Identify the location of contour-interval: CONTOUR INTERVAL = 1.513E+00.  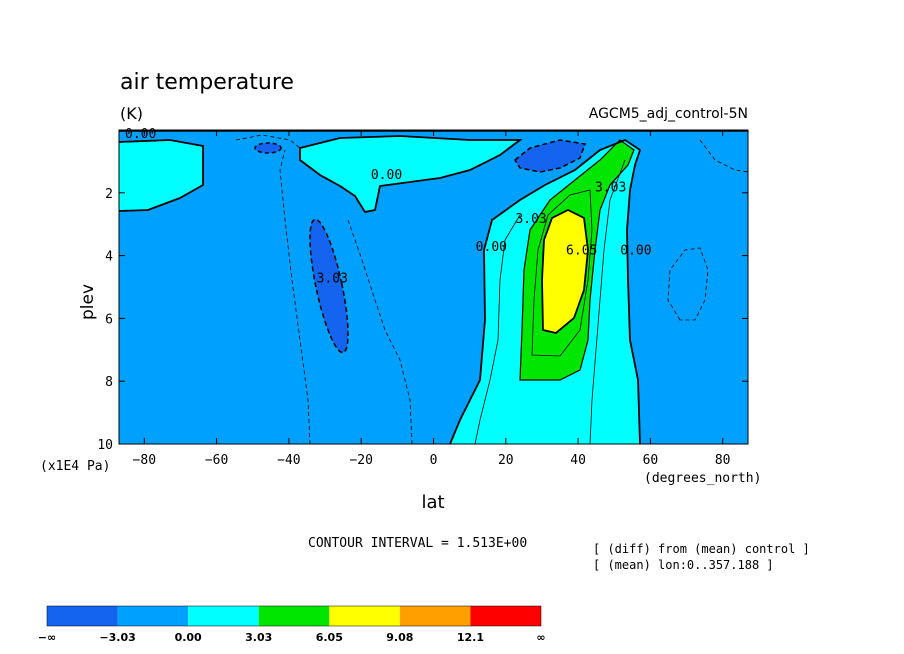
(417, 543).